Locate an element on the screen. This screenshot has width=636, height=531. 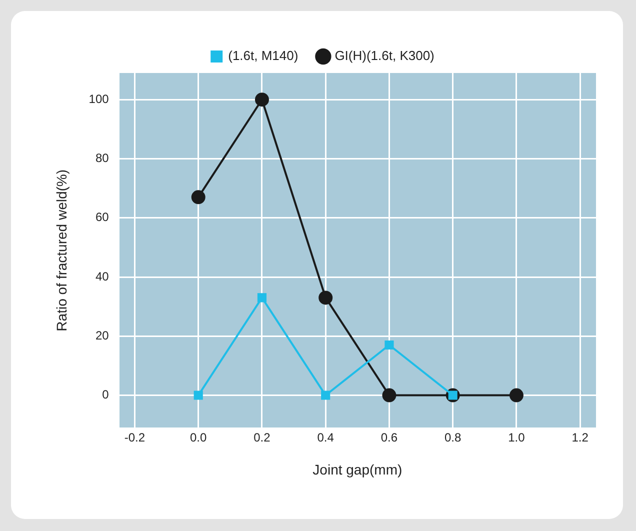
x-tick-label: 0.4 is located at coordinates (325, 437).